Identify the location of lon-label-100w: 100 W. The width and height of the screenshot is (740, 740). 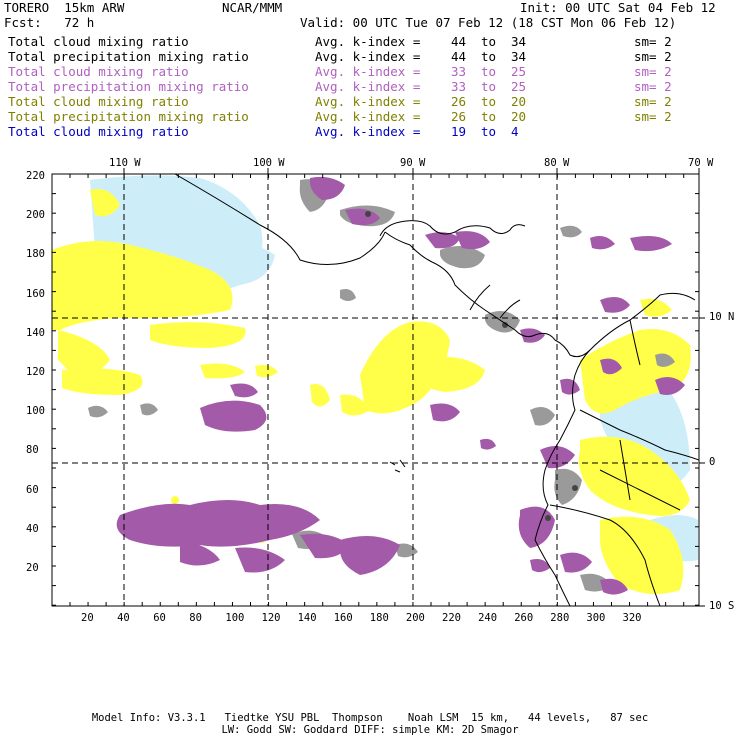
(269, 163).